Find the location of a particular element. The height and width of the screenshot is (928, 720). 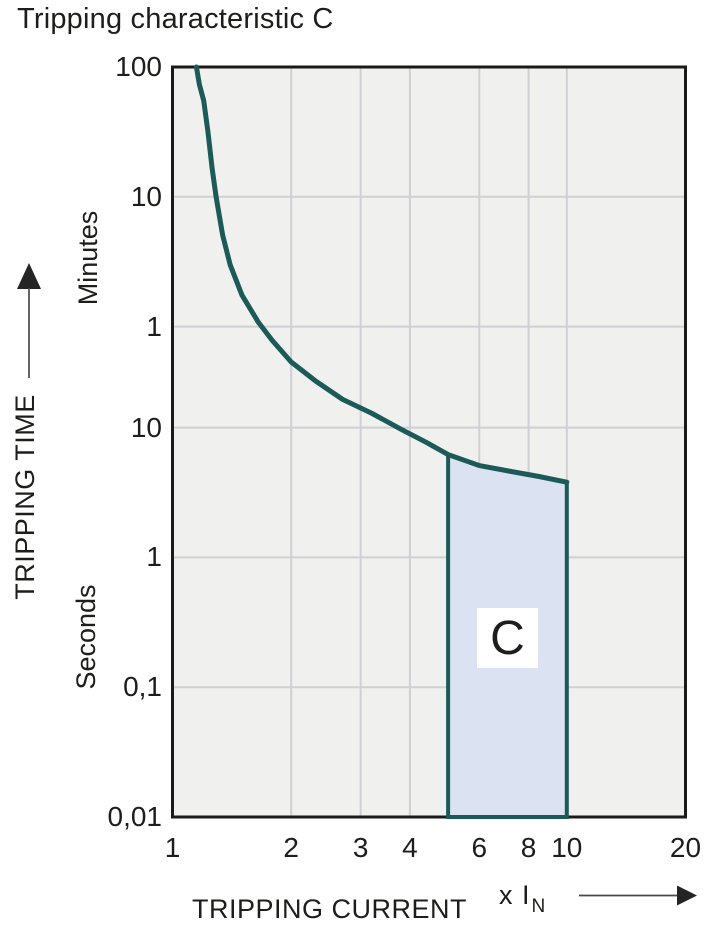

region-label-box: C is located at coordinates (507, 638).